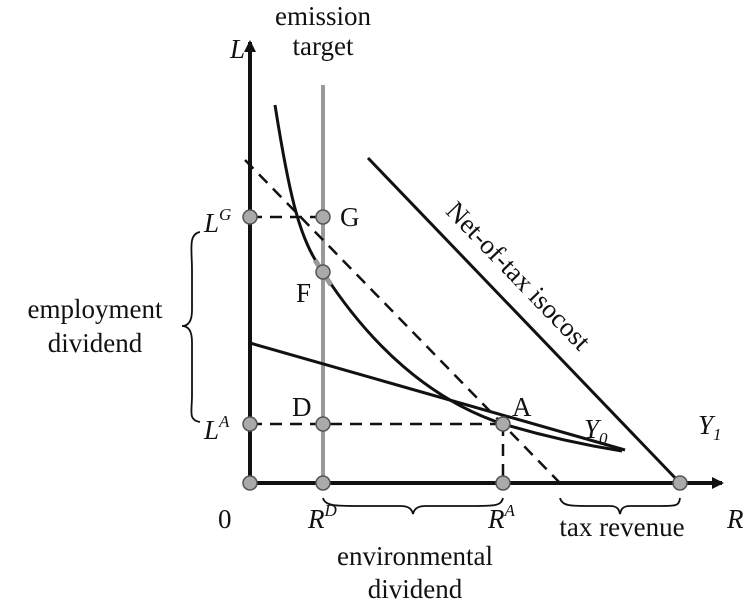 Image resolution: width=747 pixels, height=607 pixels. Describe the element at coordinates (191, 327) in the screenshot. I see `employment-brace` at that location.